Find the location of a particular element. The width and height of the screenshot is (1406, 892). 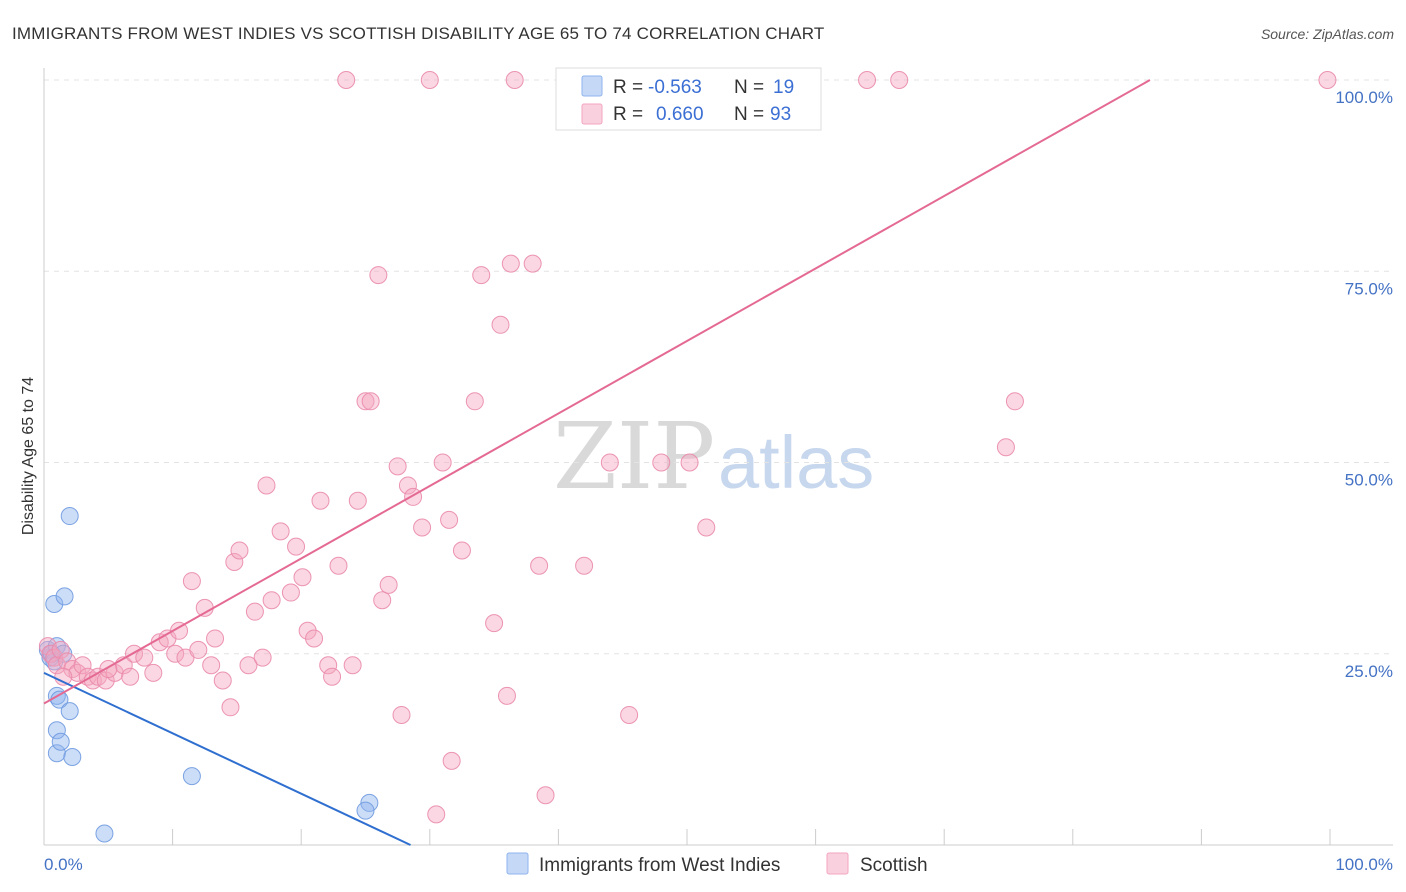

bottom-legend-label-west-indies: Immigrants from West Indies is located at coordinates (659, 865).